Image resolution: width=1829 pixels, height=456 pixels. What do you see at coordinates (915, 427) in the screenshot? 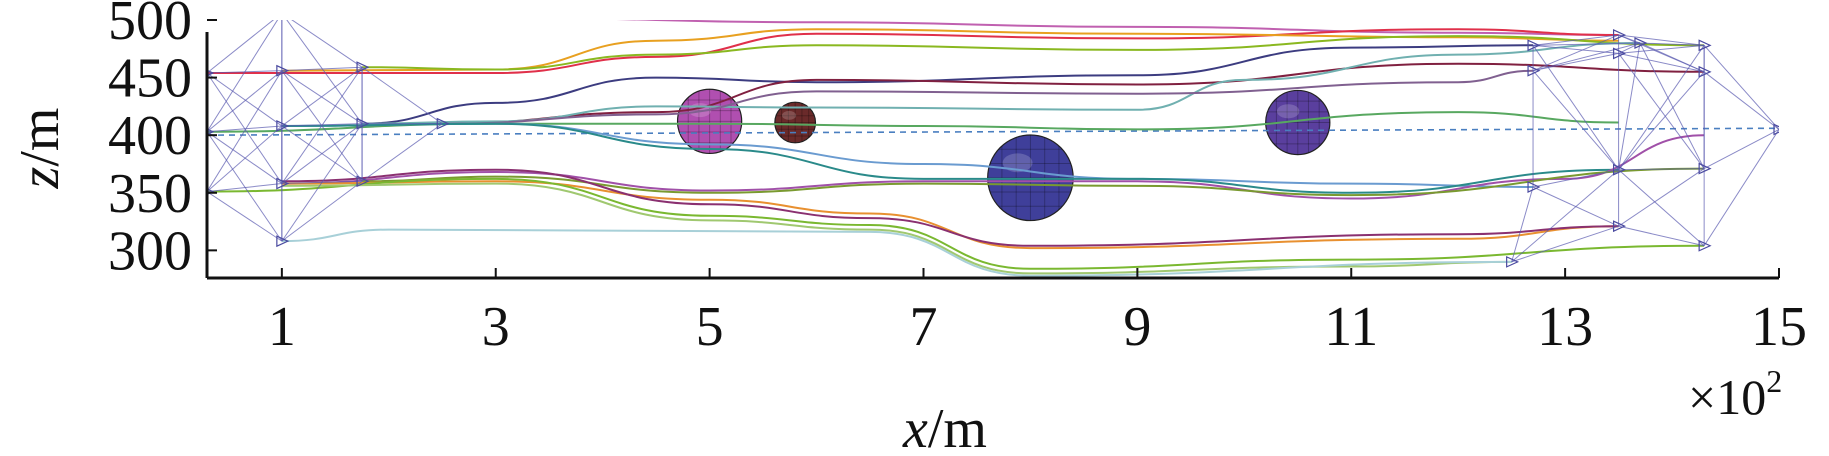
I see `x-axis-label-var: x` at bounding box center [915, 427].